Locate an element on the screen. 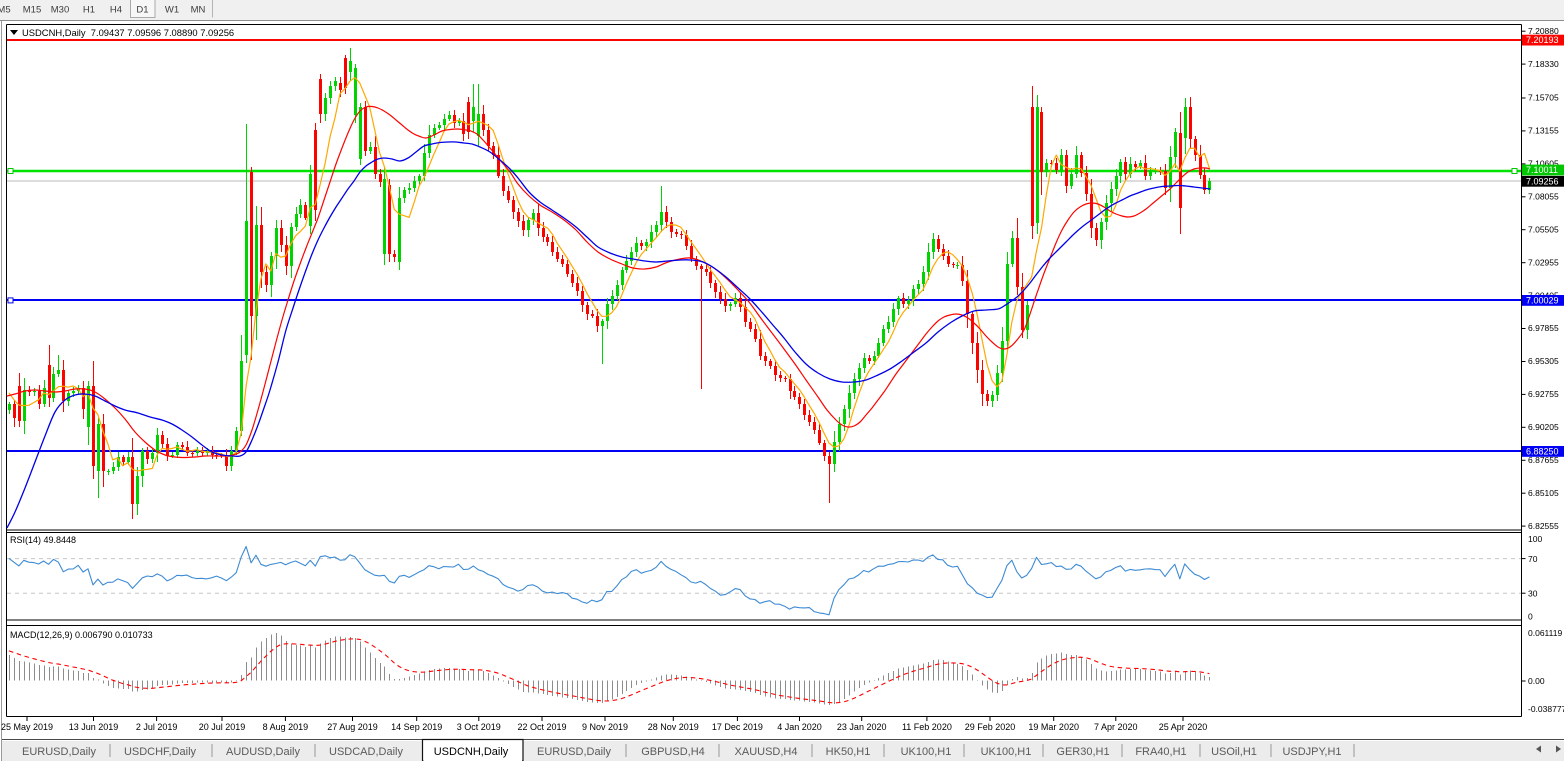  svg-text: 25 Apr 2020 is located at coordinates (1183, 727).